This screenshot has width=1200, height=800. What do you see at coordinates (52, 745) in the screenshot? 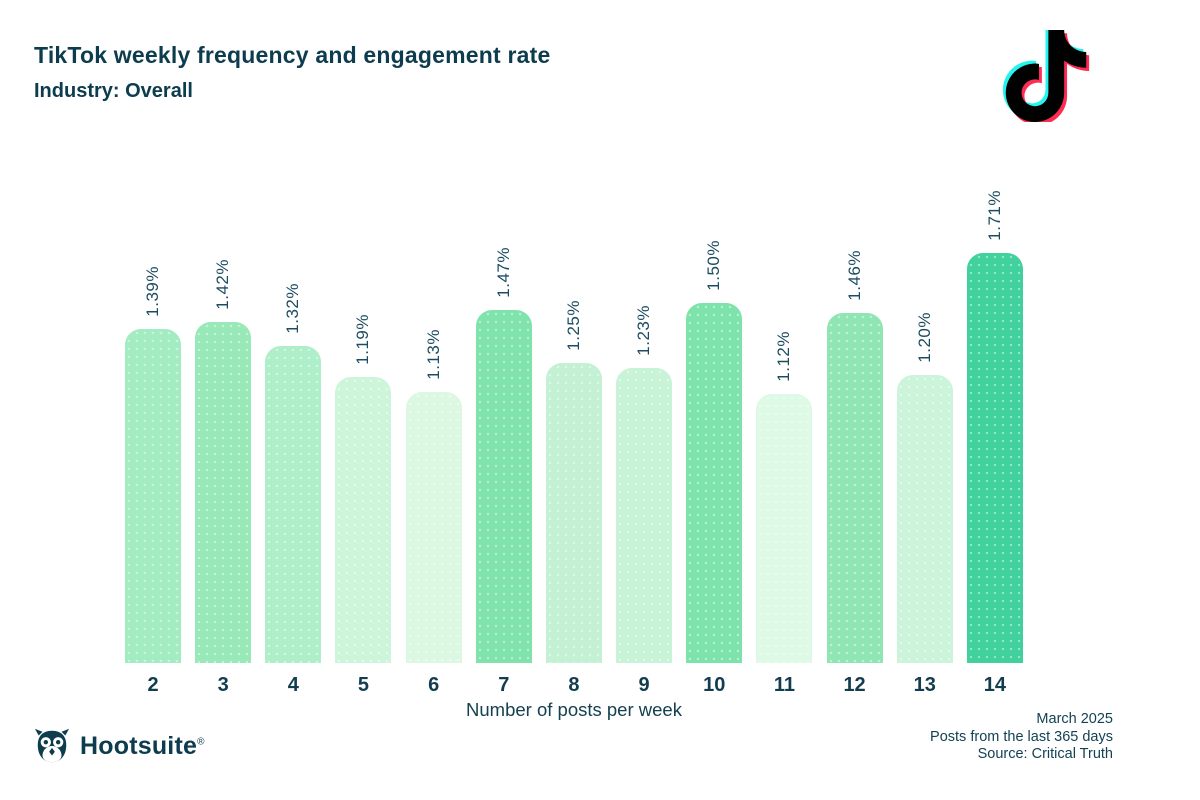
I see `hootsuite-owl-icon` at bounding box center [52, 745].